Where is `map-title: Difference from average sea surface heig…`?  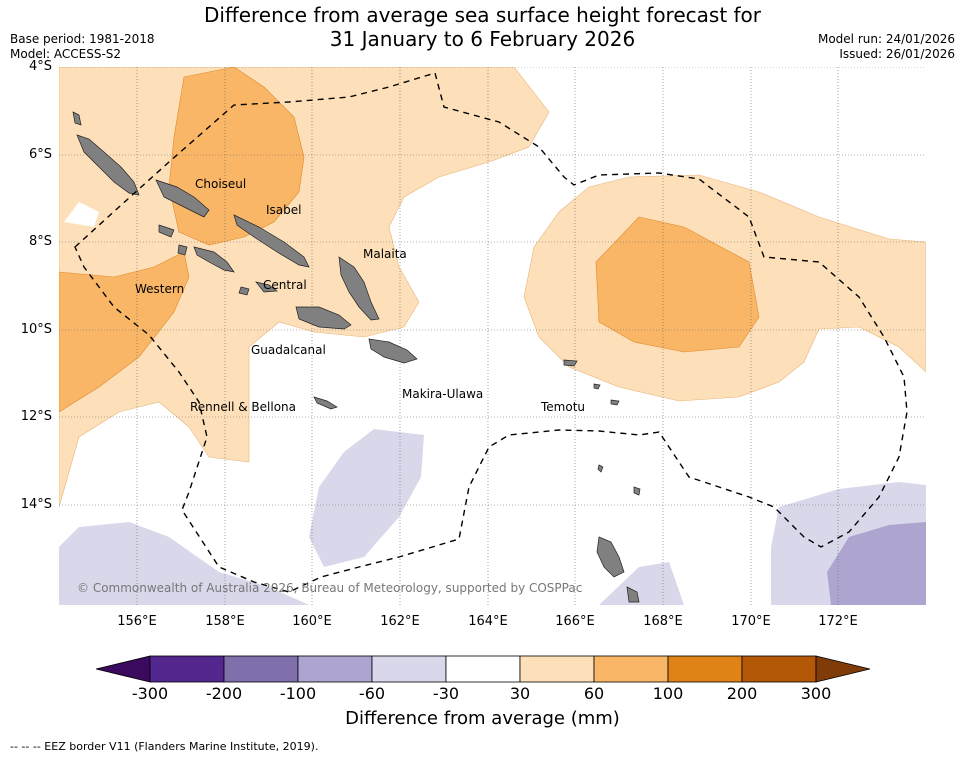
map-title: Difference from average sea surface heig… is located at coordinates (482, 27).